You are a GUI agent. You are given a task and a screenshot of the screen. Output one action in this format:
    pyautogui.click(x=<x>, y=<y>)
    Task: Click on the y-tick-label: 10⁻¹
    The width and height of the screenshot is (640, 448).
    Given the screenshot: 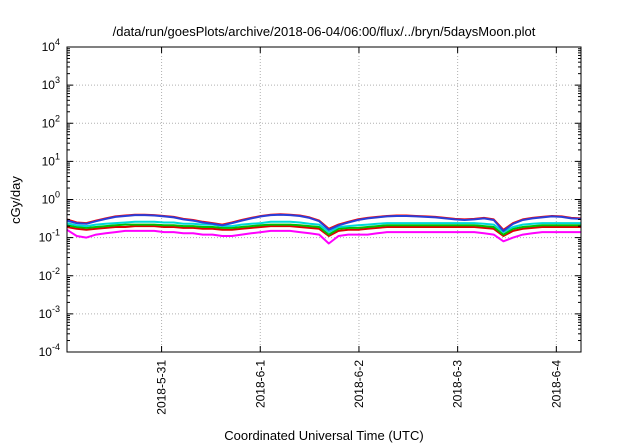 What is the action you would take?
    pyautogui.click(x=49, y=236)
    